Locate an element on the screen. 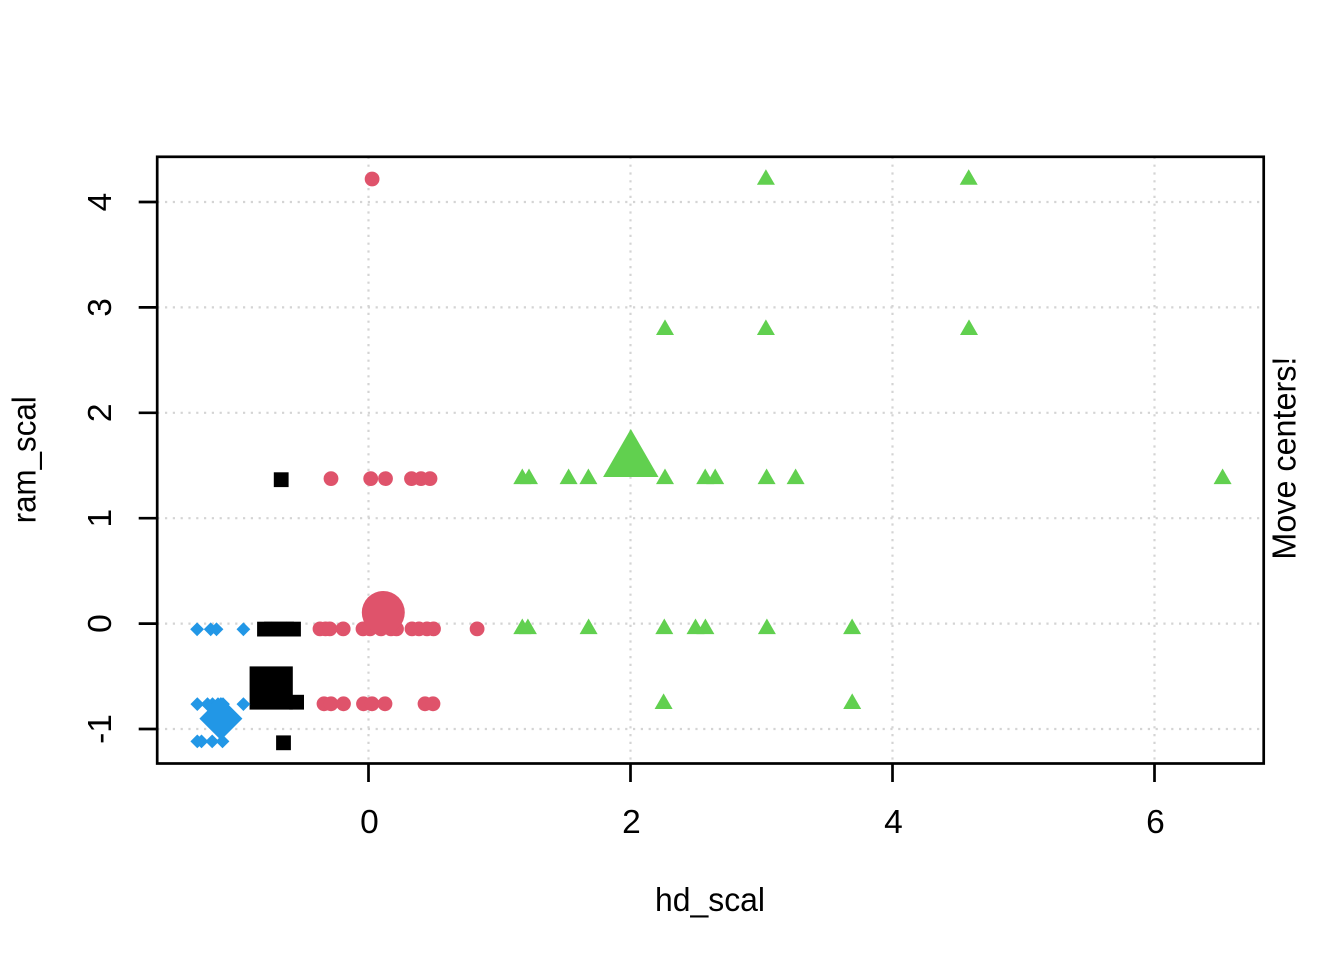  svg-text: Move centers! is located at coordinates (1283, 458).